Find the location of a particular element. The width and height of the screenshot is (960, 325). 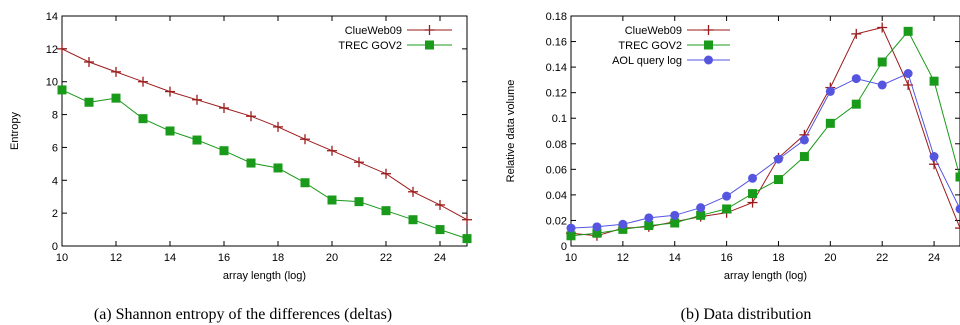

y-tick-label: 8 is located at coordinates (55, 116).